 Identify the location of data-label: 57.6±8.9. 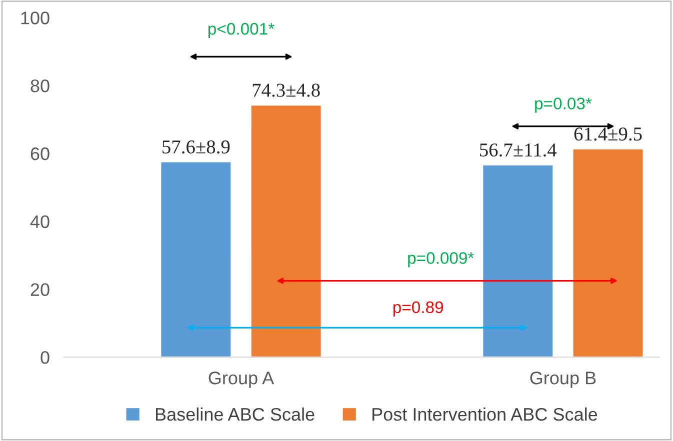
(196, 147).